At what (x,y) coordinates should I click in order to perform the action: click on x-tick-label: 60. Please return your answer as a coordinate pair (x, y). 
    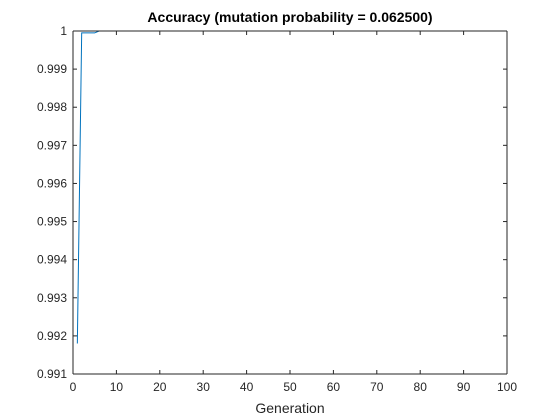
    Looking at the image, I should click on (334, 387).